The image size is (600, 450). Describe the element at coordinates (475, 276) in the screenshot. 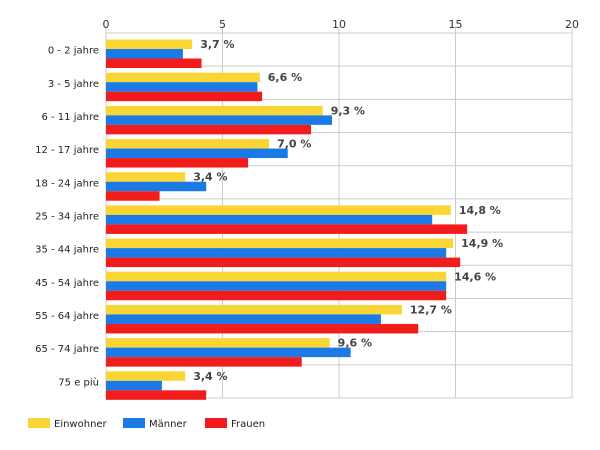

I see `data-label: 14,6 %` at that location.